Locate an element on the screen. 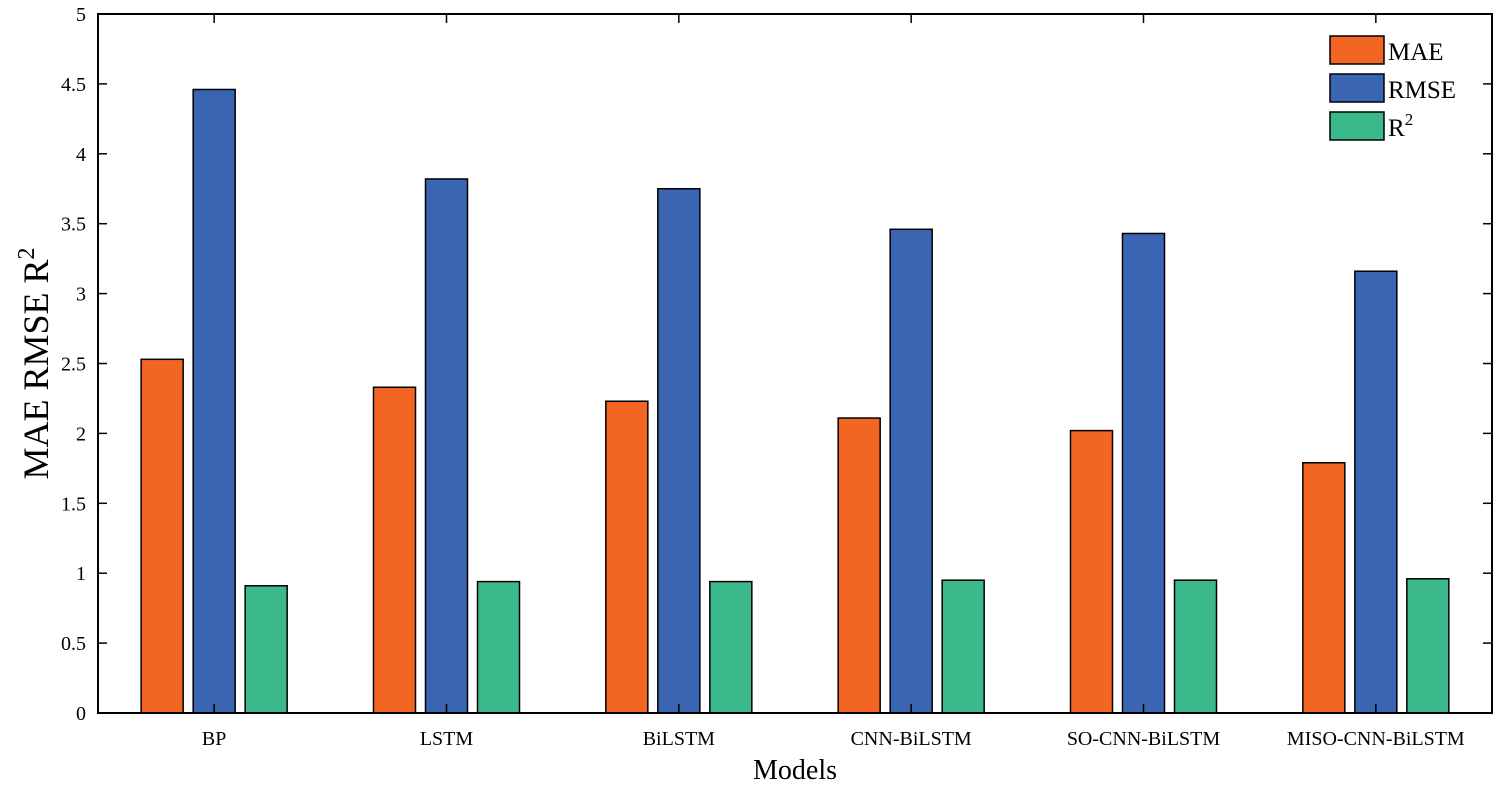  bar-r2-cnn-bilstm is located at coordinates (963, 646).